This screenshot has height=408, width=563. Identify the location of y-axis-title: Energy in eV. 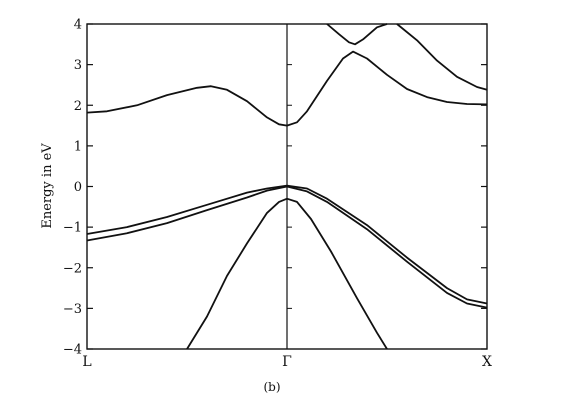
(47, 186).